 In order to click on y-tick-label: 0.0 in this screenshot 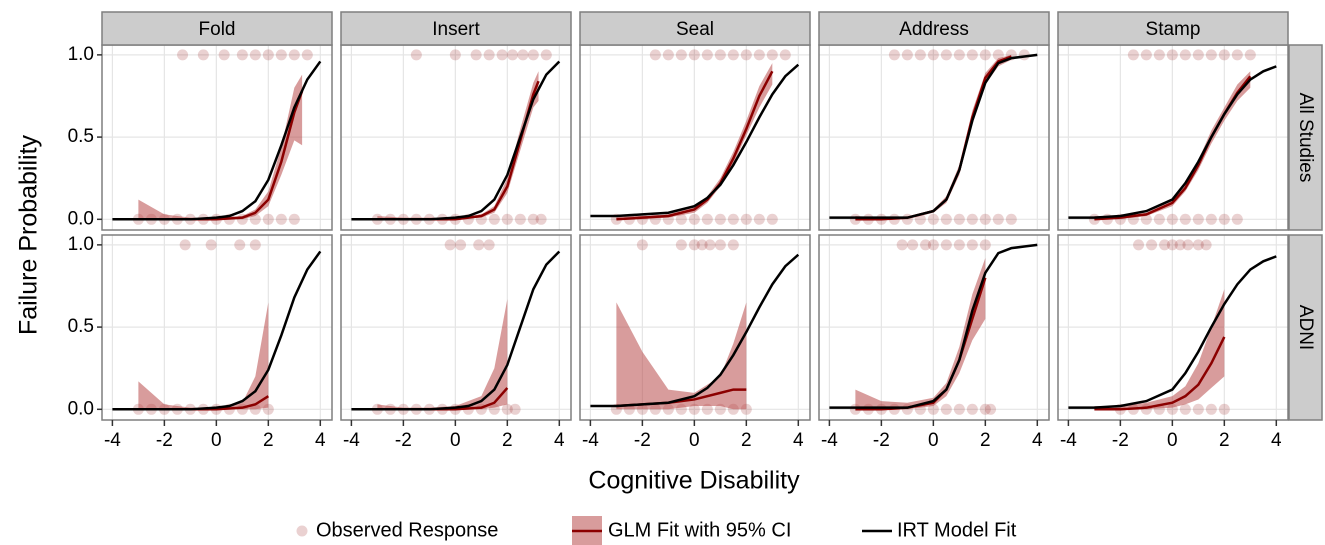, I will do `click(81, 408)`.